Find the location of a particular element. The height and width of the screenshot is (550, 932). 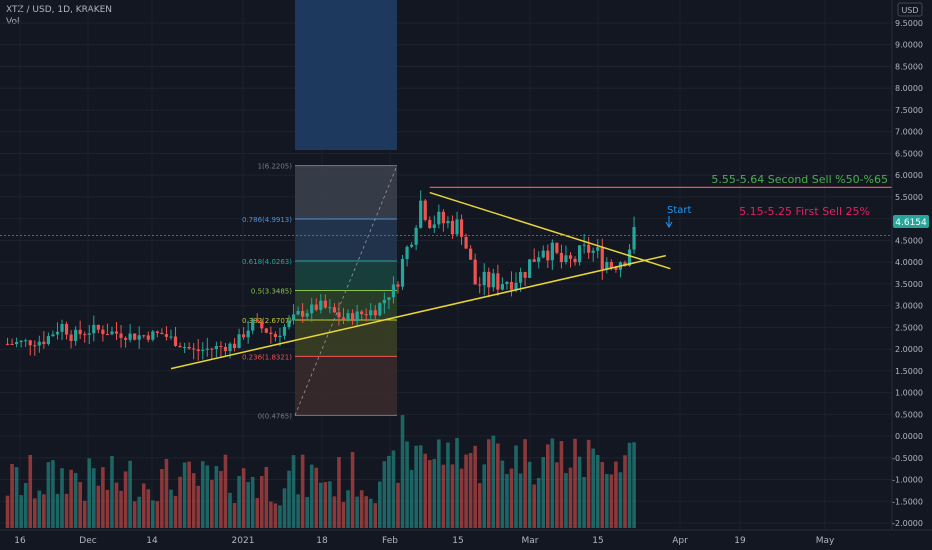

price-tick-label: 9.5000 is located at coordinates (909, 23).